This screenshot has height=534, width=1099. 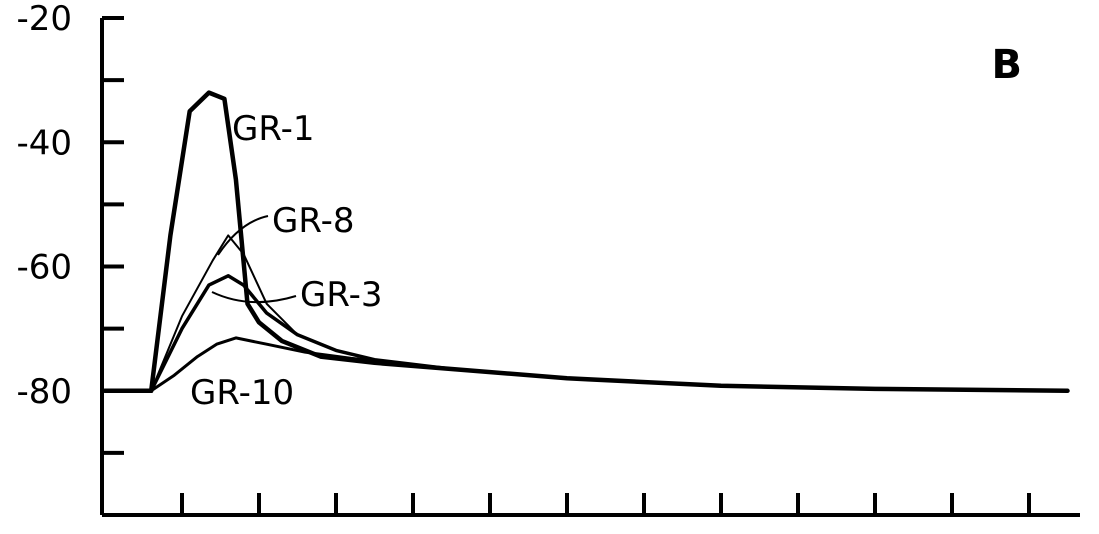 I want to click on series-label-gr-3: GR-3, so click(x=341, y=295).